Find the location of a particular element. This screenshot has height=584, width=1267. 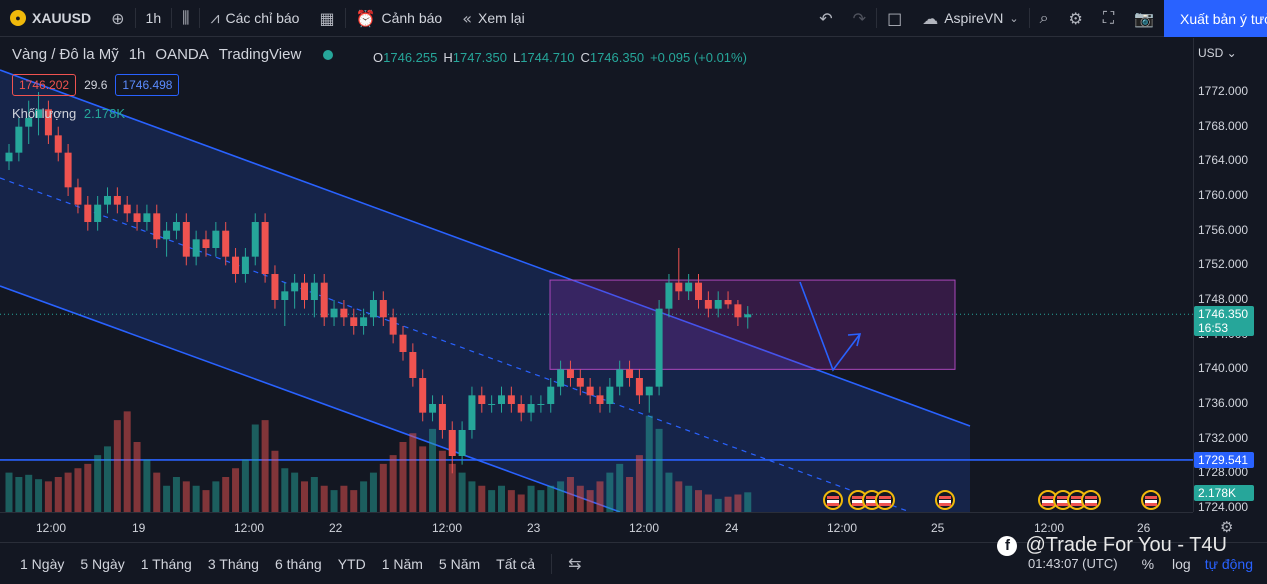

sell-price-button: 1746.202 is located at coordinates (44, 85).